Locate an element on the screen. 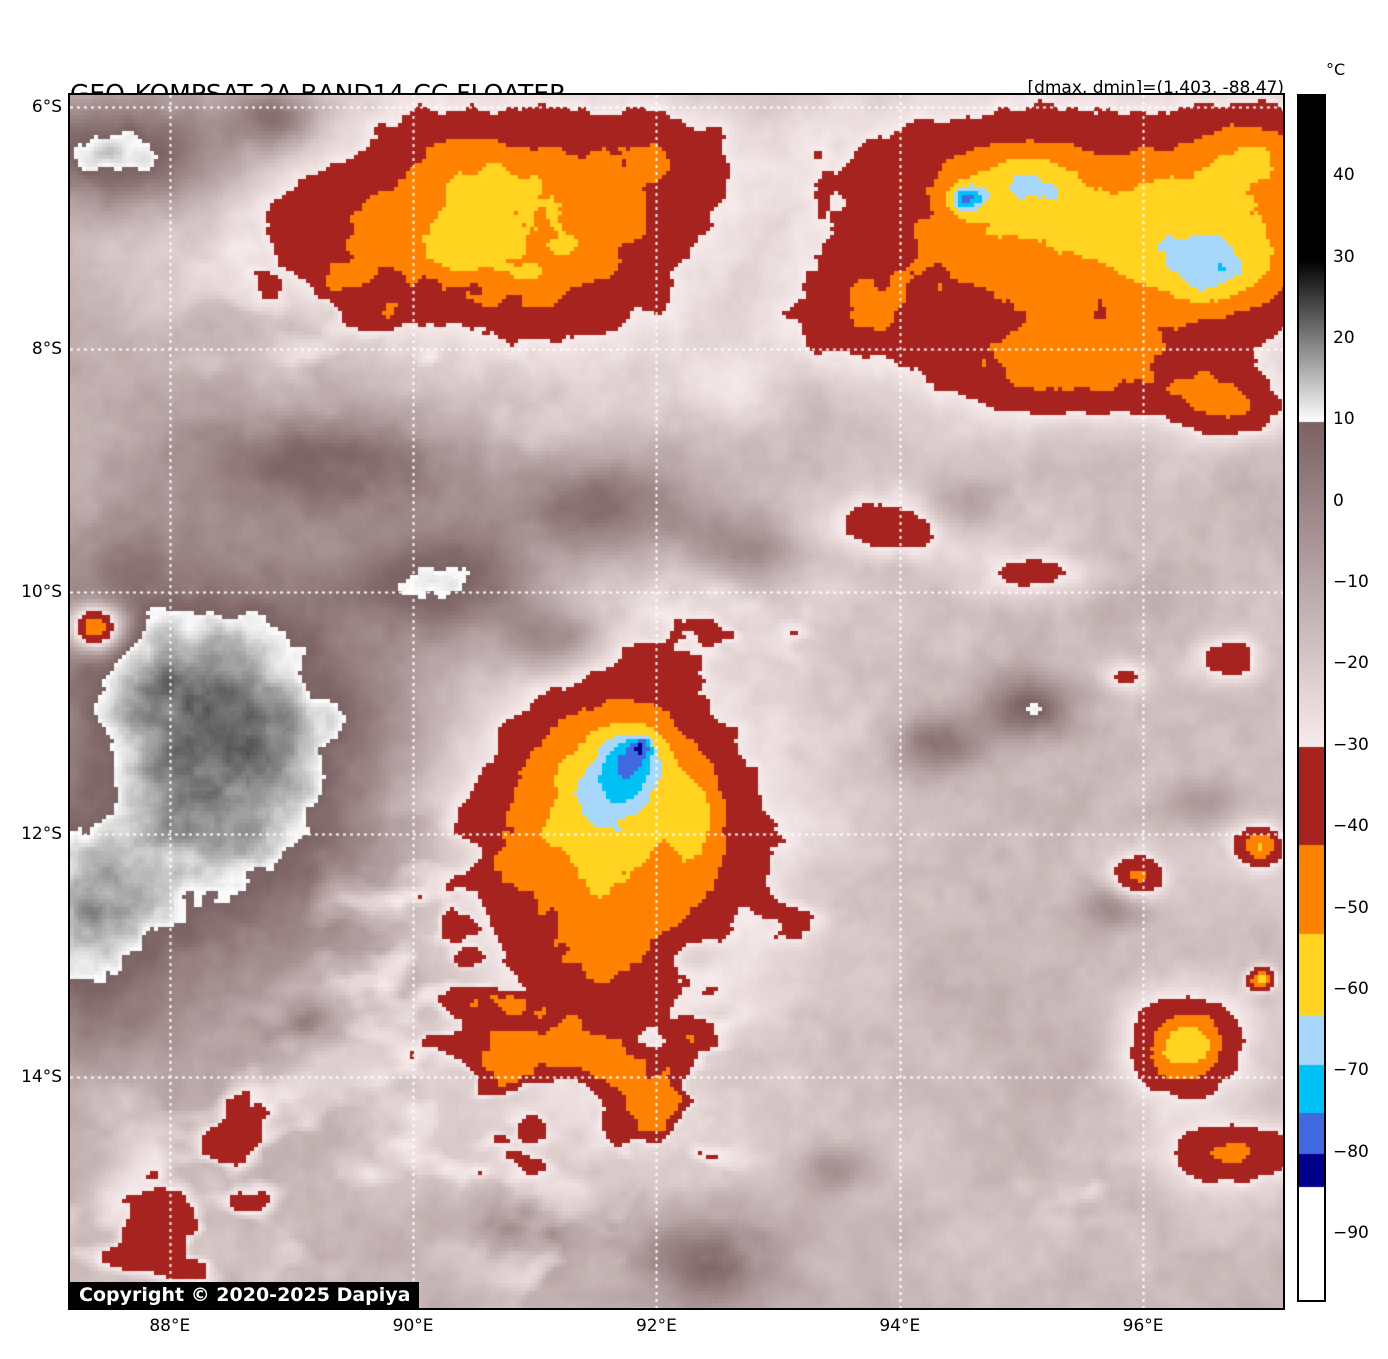 The height and width of the screenshot is (1359, 1388). y-axis-tick-label: 14°S is located at coordinates (41, 1076).